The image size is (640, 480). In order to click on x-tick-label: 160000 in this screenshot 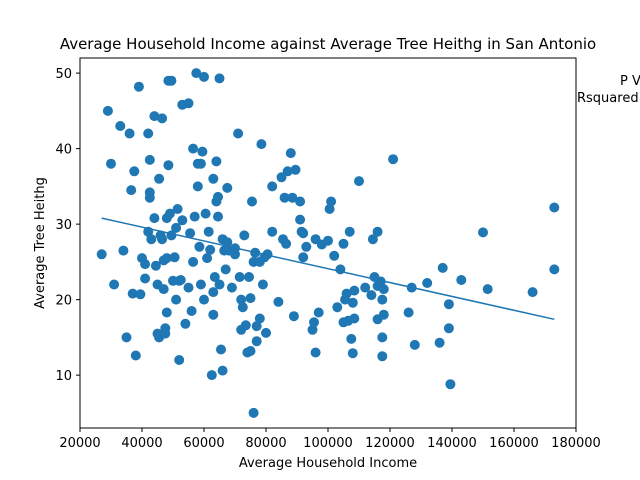, I will do `click(514, 443)`.